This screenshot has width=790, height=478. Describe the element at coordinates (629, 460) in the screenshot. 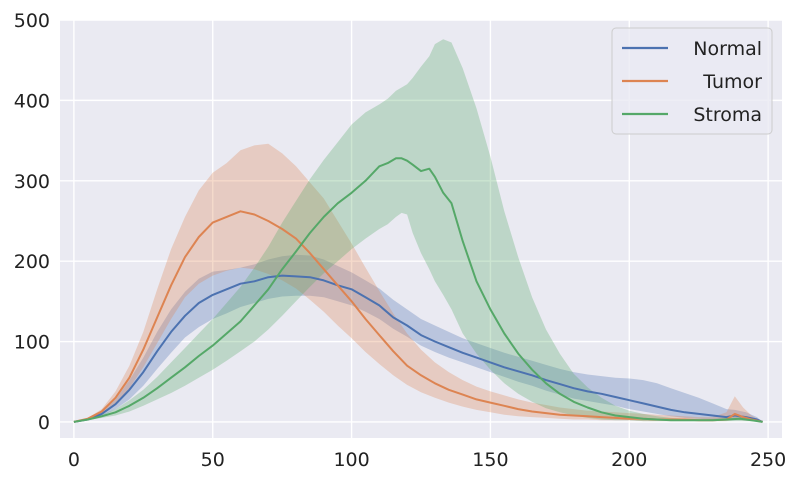

I see `x-tick-label: 200` at that location.